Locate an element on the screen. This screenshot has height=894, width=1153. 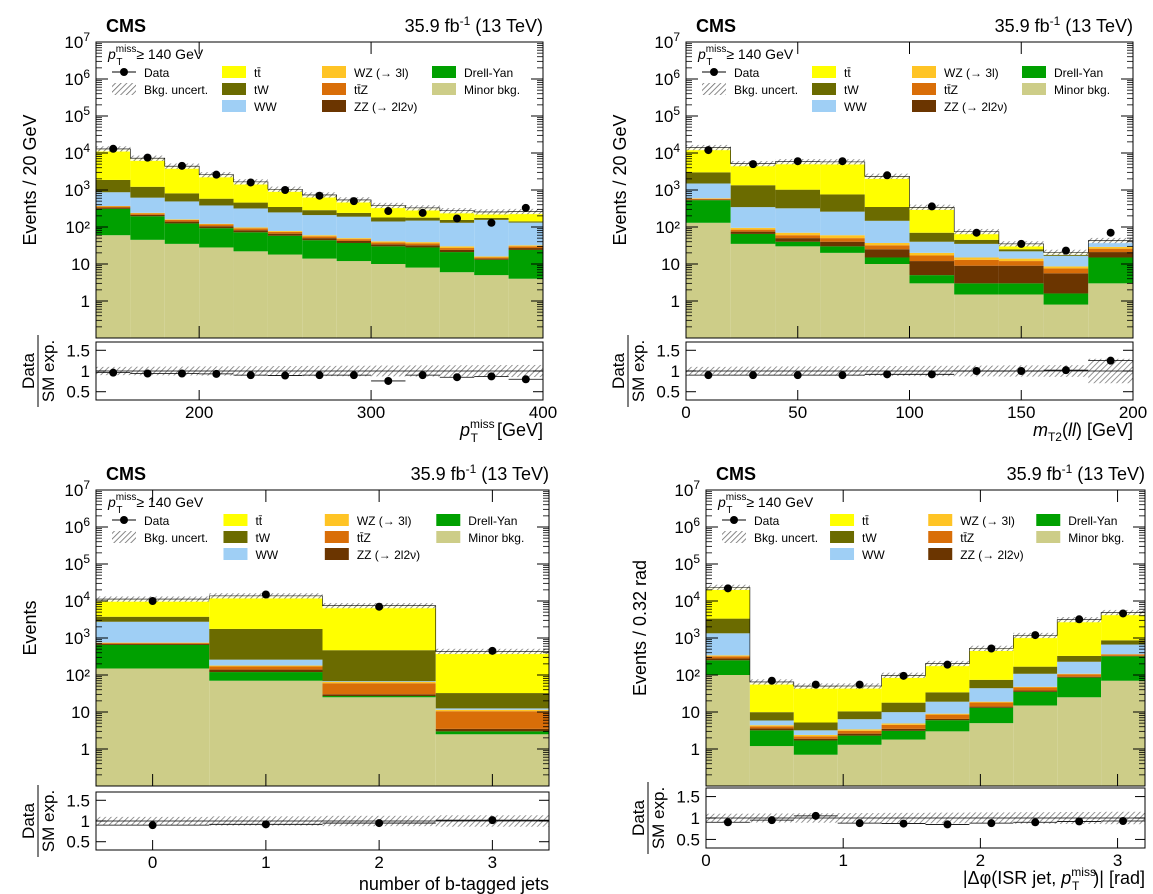
legend-swatch-DY is located at coordinates (444, 72).